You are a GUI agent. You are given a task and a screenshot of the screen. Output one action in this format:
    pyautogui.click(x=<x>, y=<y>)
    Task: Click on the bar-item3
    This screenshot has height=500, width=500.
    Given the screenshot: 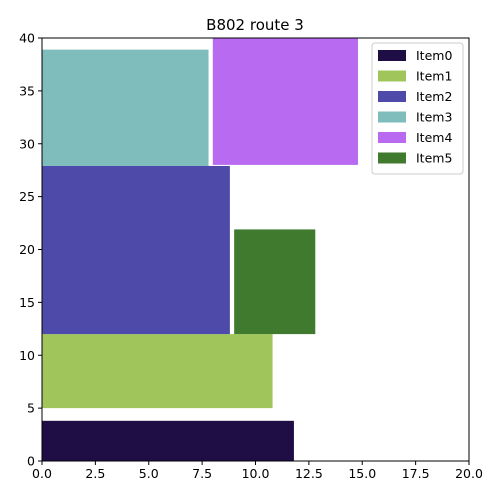 What is the action you would take?
    pyautogui.click(x=125, y=107)
    